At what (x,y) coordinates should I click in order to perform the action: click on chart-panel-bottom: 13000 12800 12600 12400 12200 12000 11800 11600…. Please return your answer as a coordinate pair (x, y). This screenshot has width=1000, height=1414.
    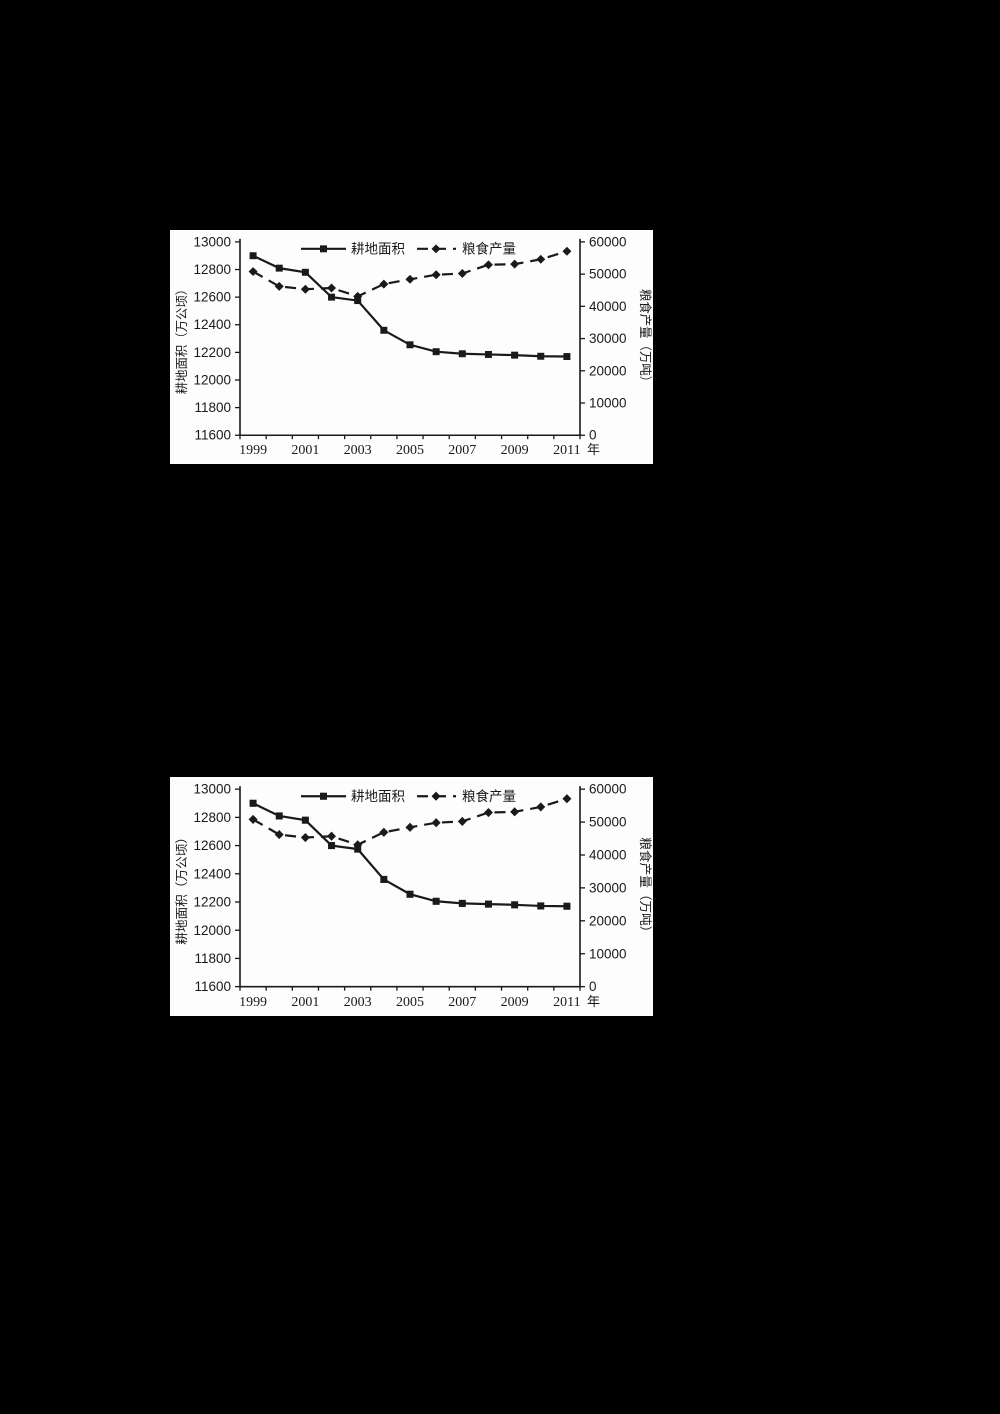
    Looking at the image, I should click on (411, 896).